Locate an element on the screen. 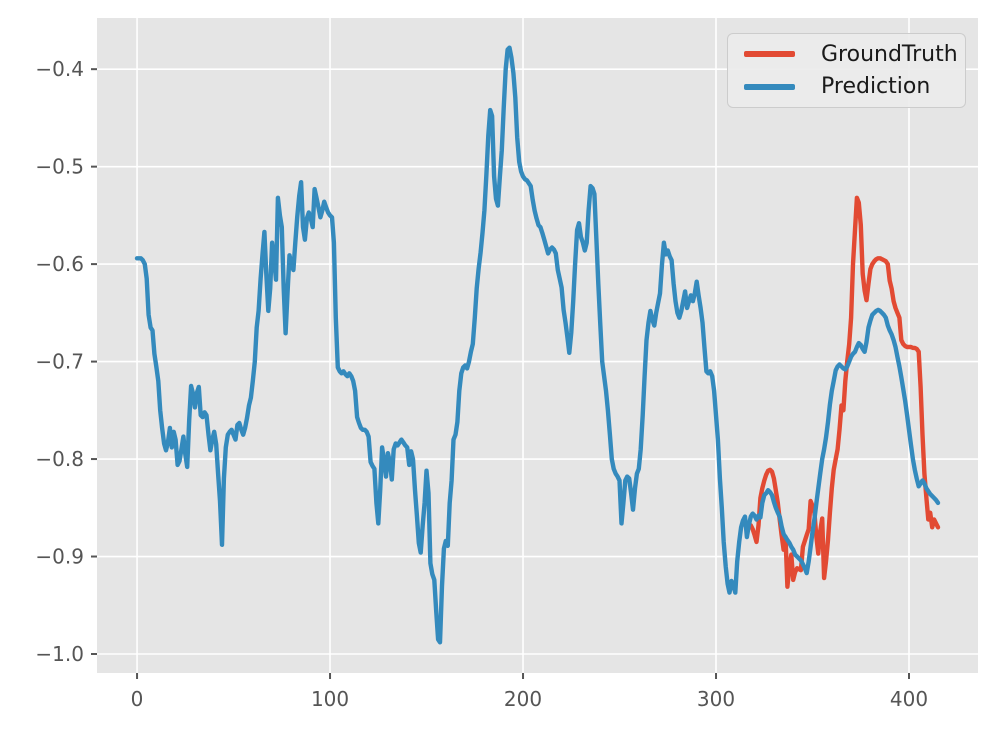 Image resolution: width=996 pixels, height=735 pixels. y-tick-label: −1.0 is located at coordinates (59, 654).